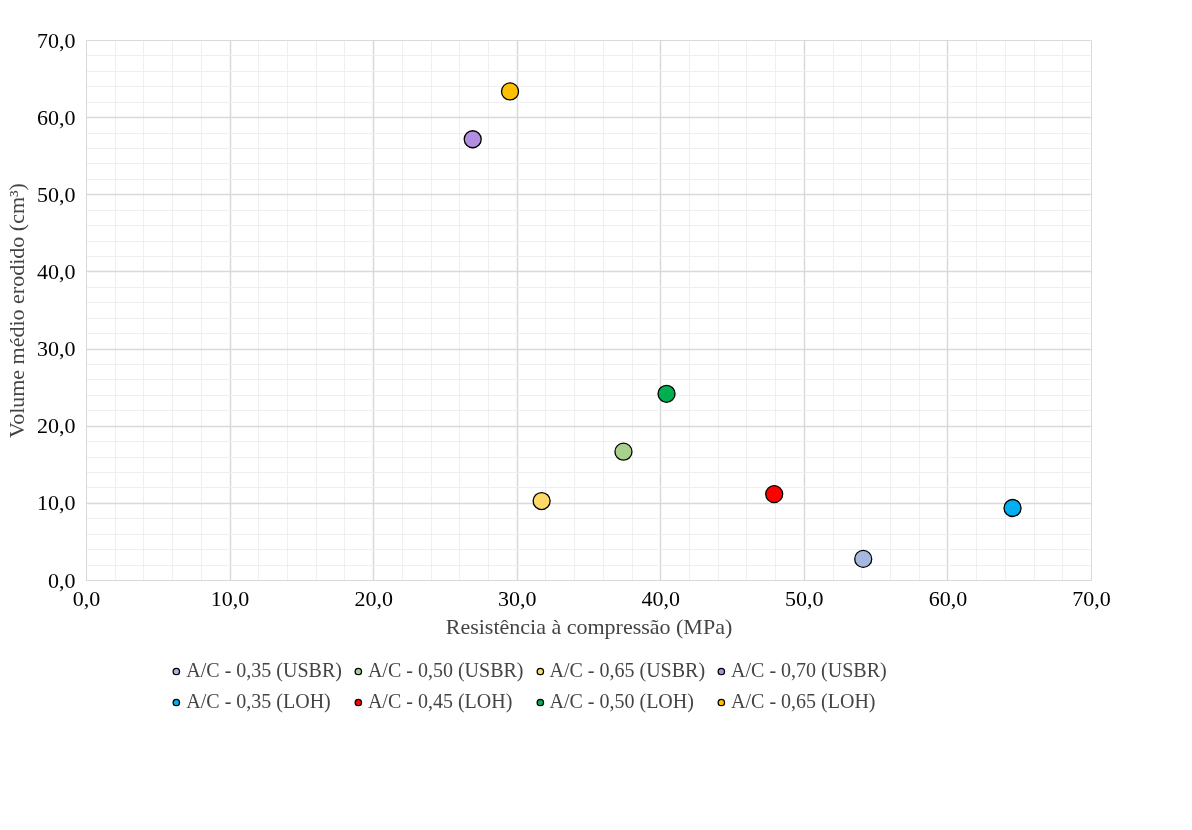  What do you see at coordinates (803, 701) in the screenshot?
I see `legend-label: A/C - 0,65 (LOH)` at bounding box center [803, 701].